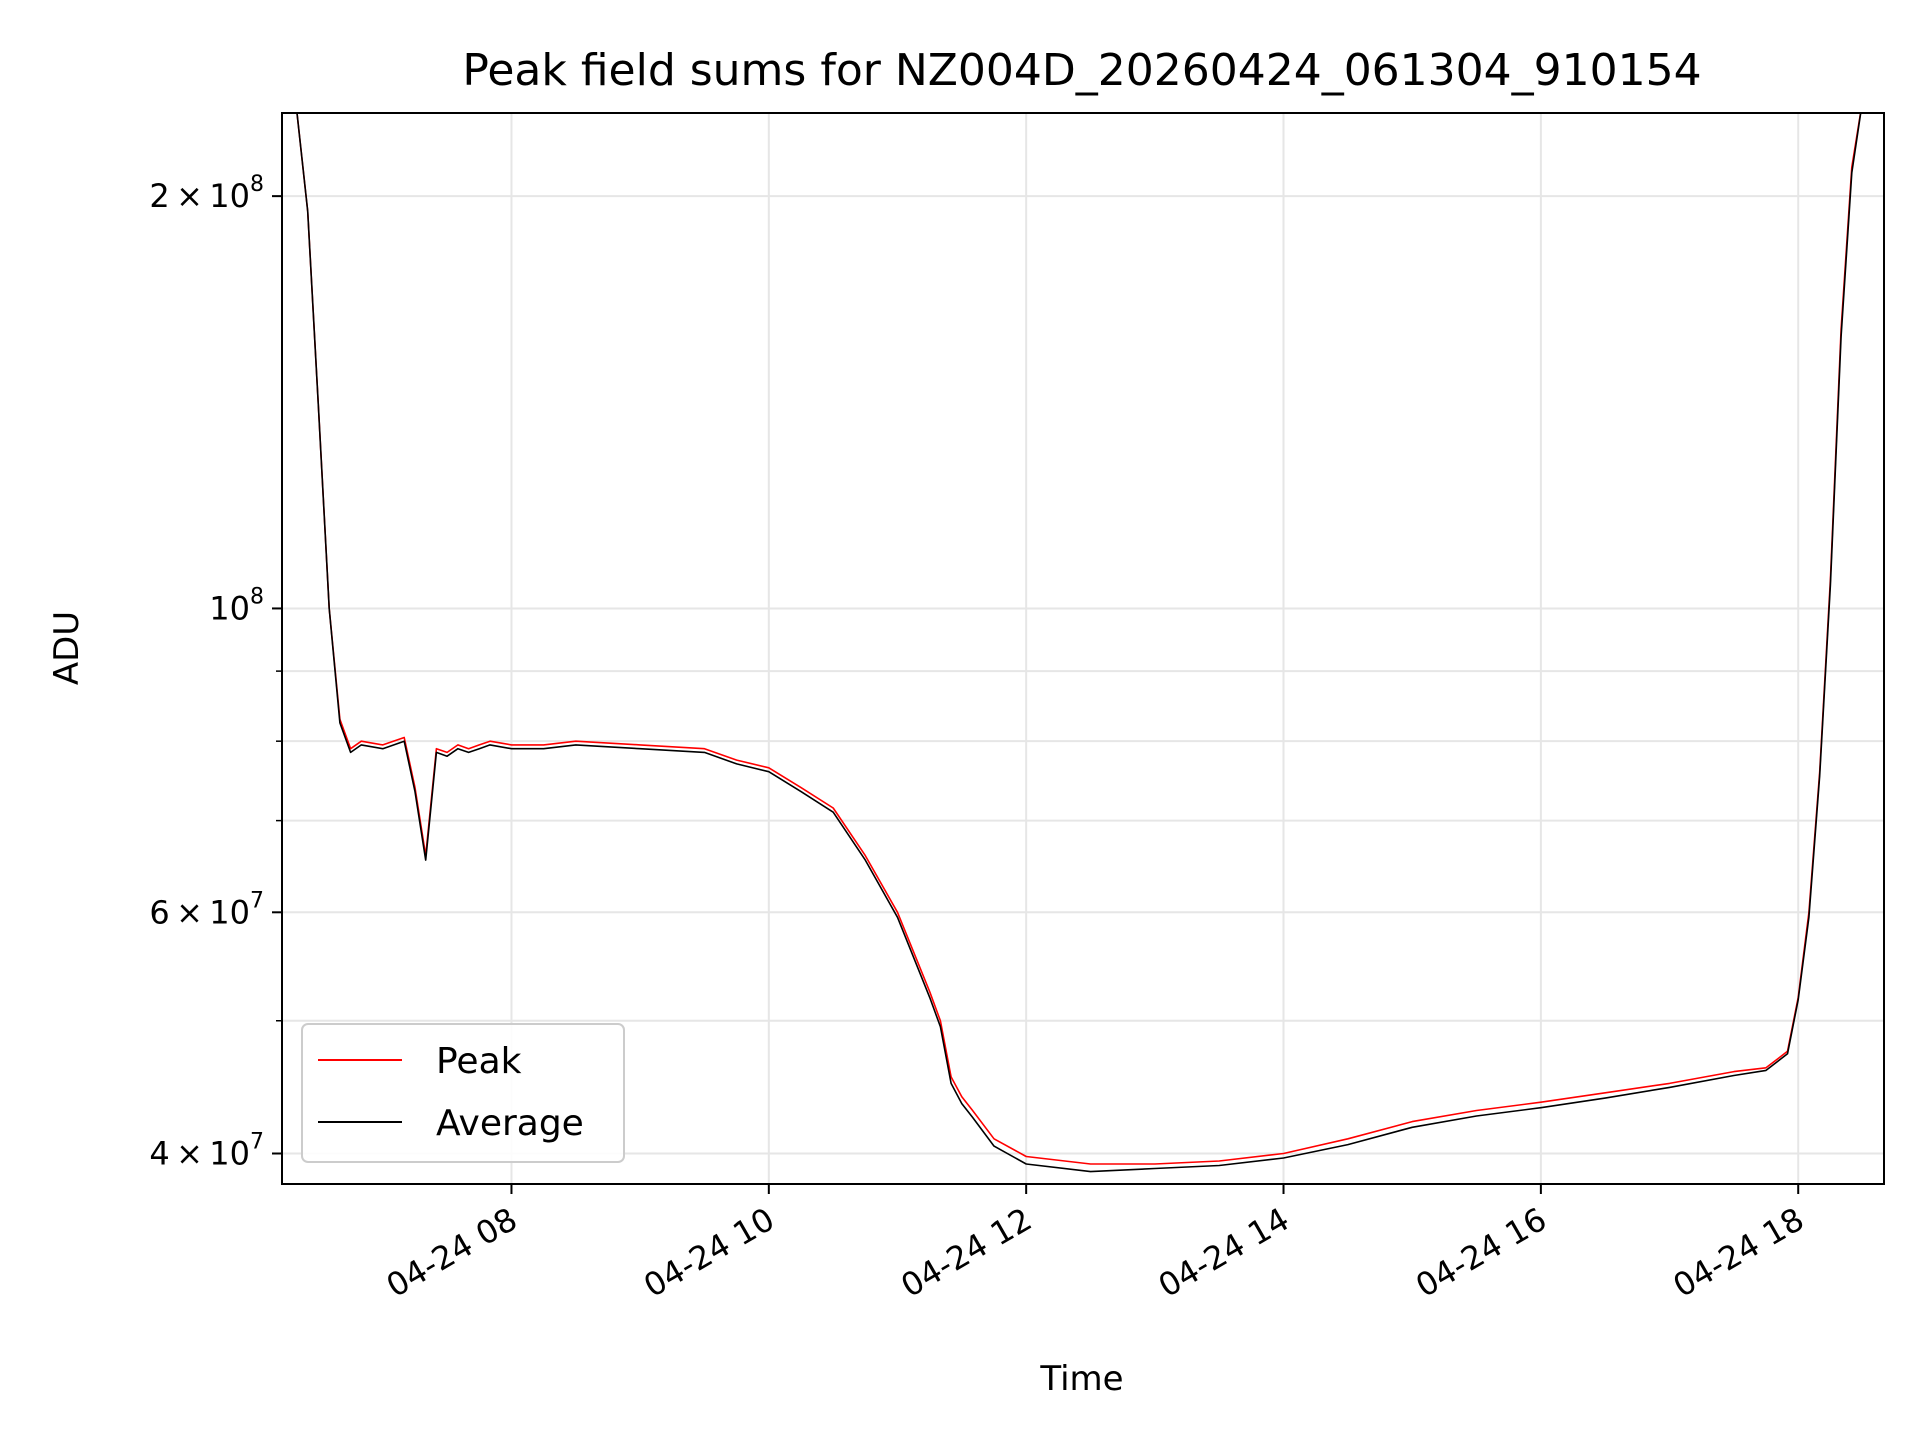 The width and height of the screenshot is (1920, 1440). Describe the element at coordinates (206, 1150) in the screenshot. I see `y-tick-label: 4 × 10⁷` at that location.